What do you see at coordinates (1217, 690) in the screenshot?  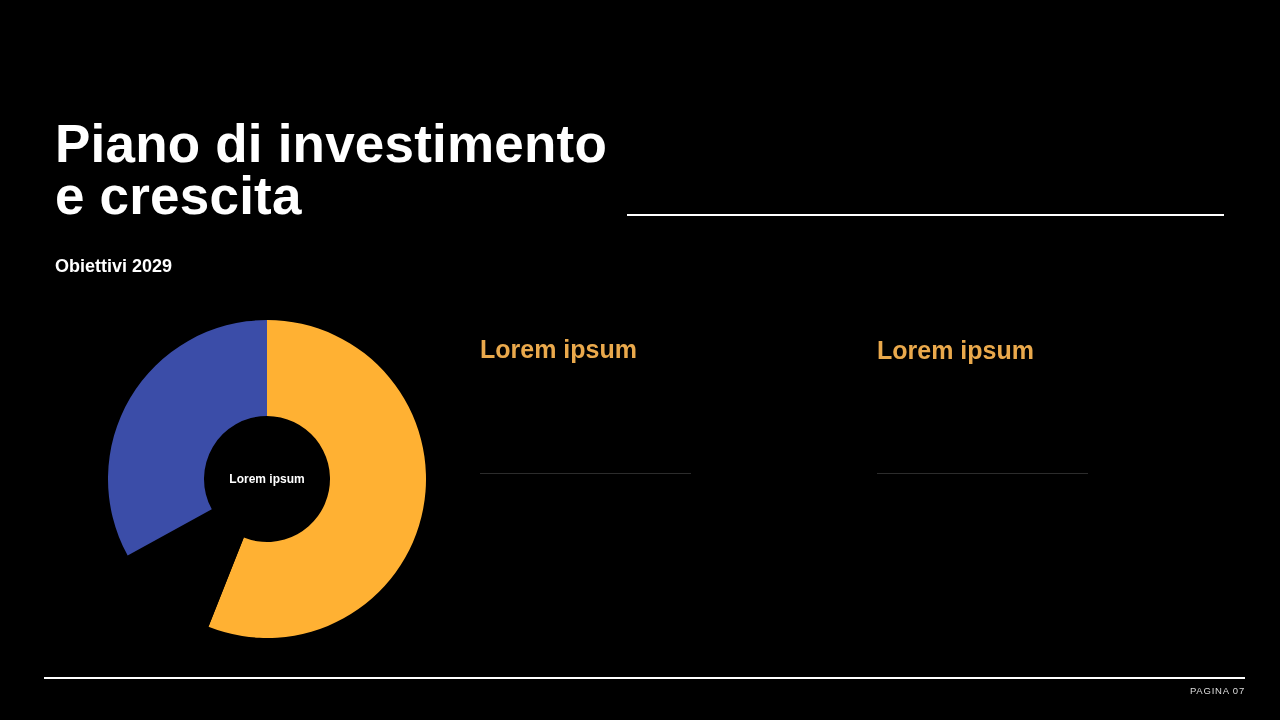 I see `text: PAGINA 07` at bounding box center [1217, 690].